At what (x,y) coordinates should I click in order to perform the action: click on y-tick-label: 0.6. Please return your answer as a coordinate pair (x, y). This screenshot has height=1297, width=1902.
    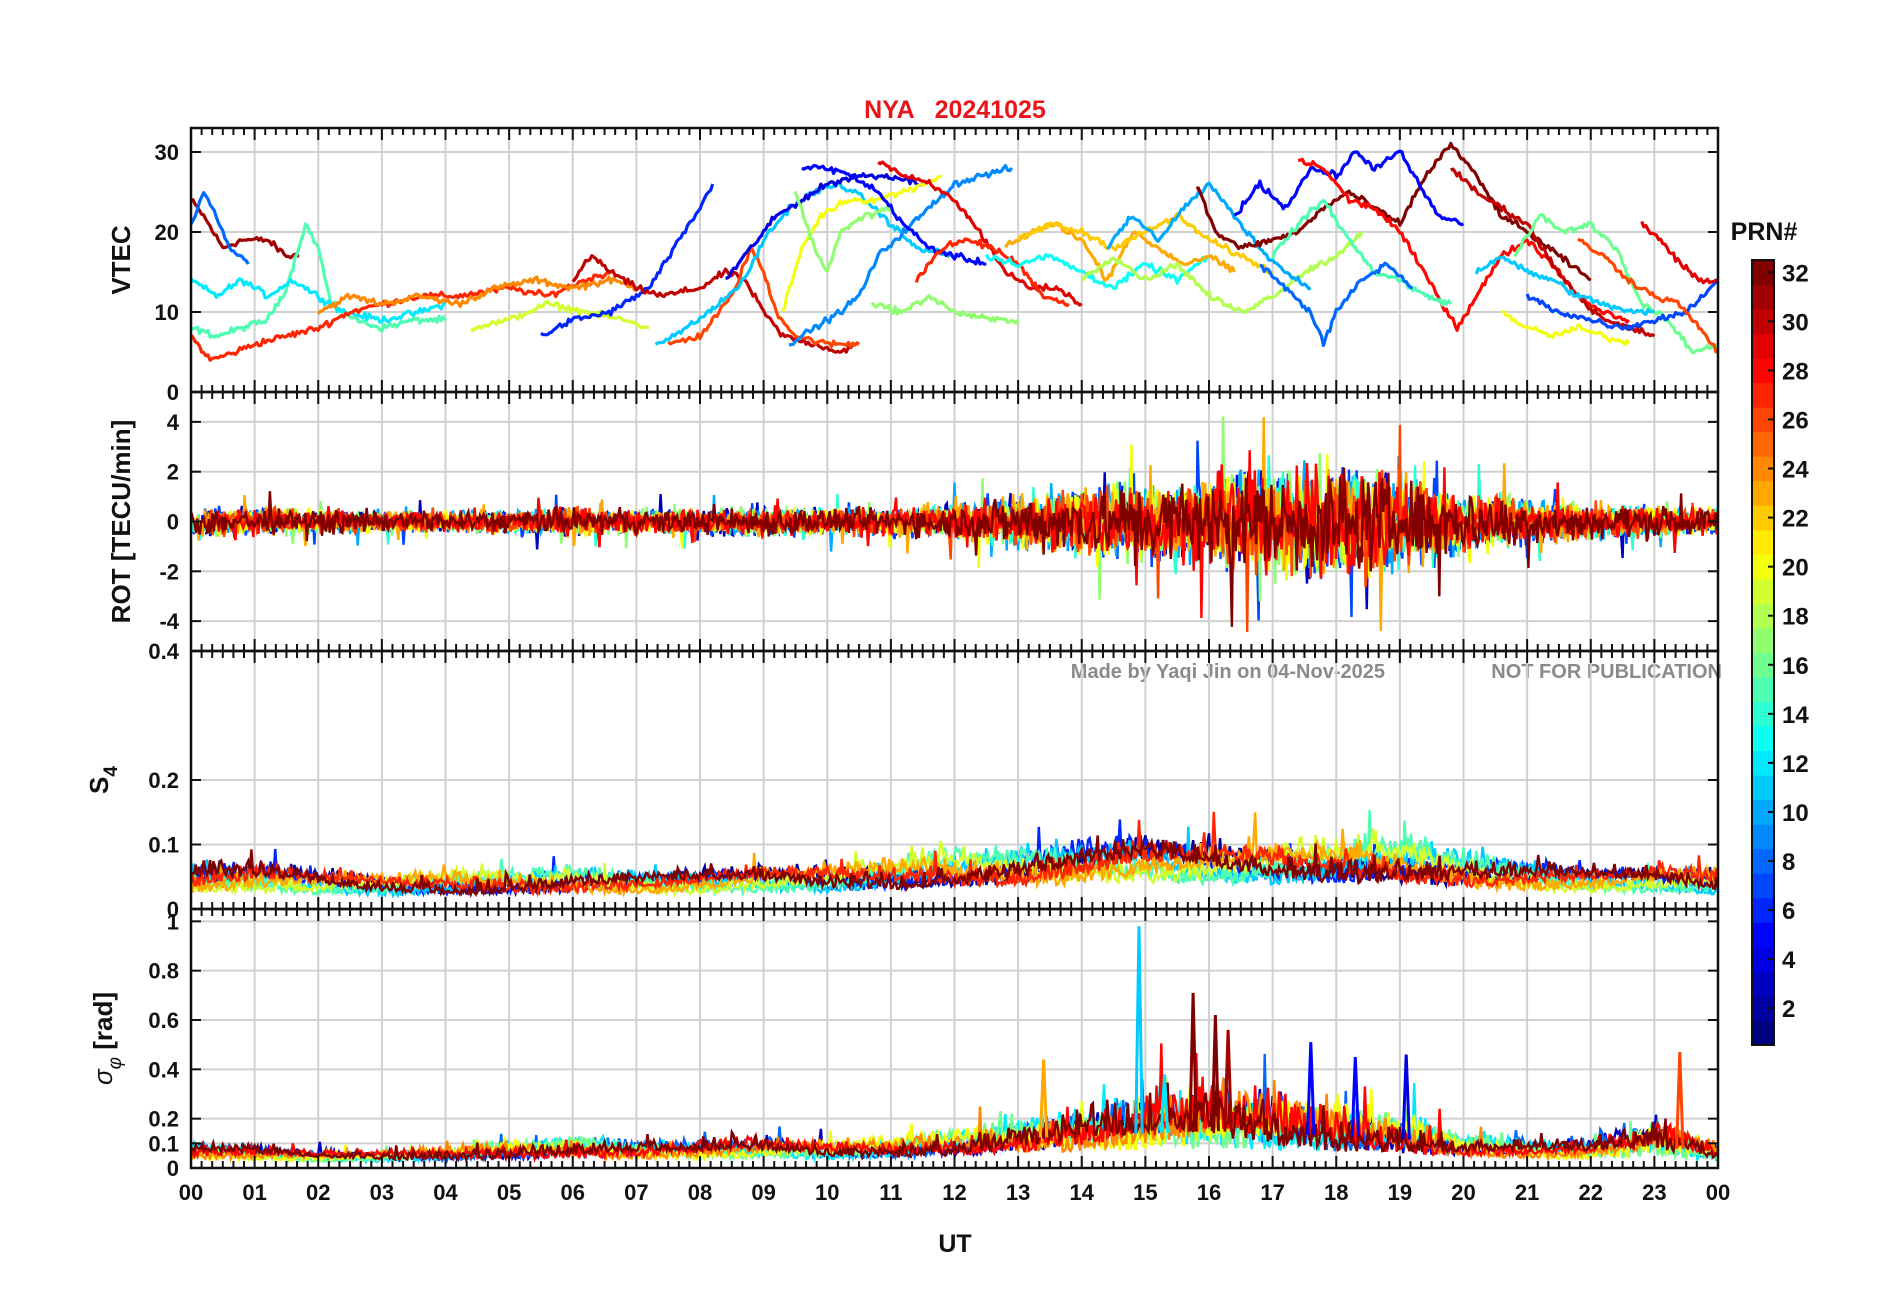
    Looking at the image, I should click on (163, 1020).